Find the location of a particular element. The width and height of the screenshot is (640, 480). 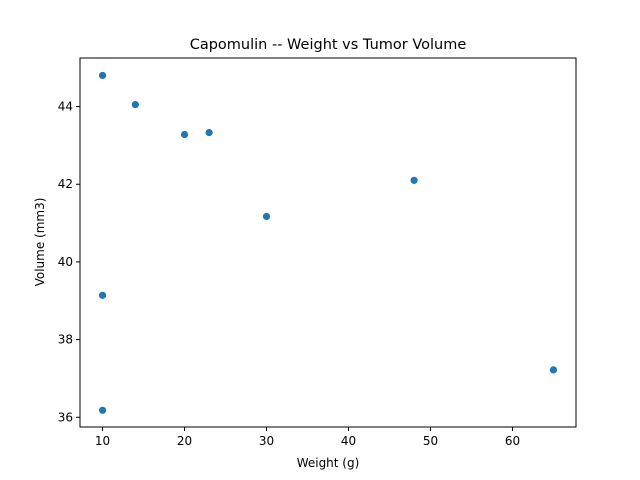

y-tick-label-1: 38 is located at coordinates (65, 340).